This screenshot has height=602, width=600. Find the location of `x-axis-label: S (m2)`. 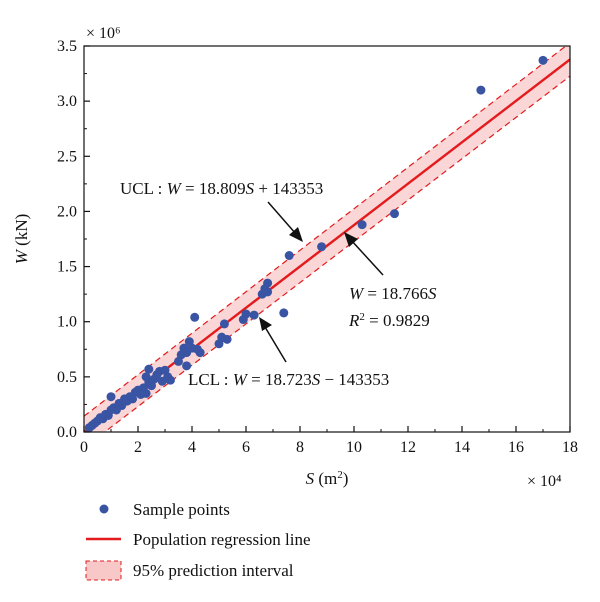

x-axis-label: S (m2) is located at coordinates (327, 478).